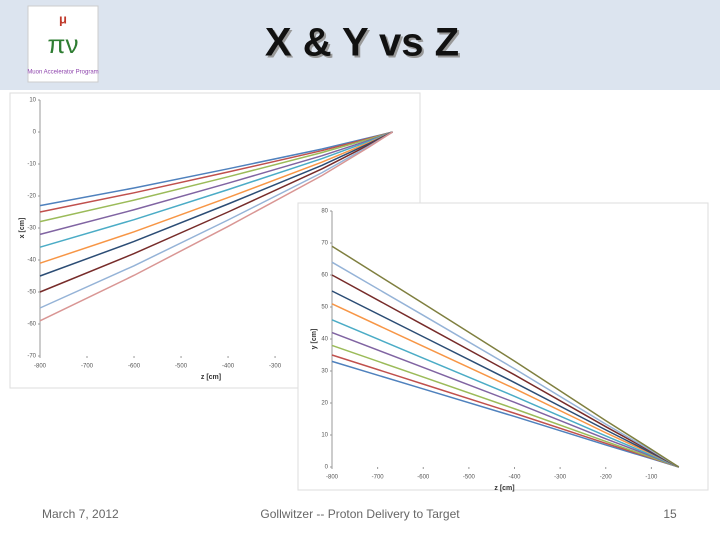 This screenshot has width=720, height=540. Describe the element at coordinates (31, 229) in the screenshot. I see `y-tick-label: -30` at that location.